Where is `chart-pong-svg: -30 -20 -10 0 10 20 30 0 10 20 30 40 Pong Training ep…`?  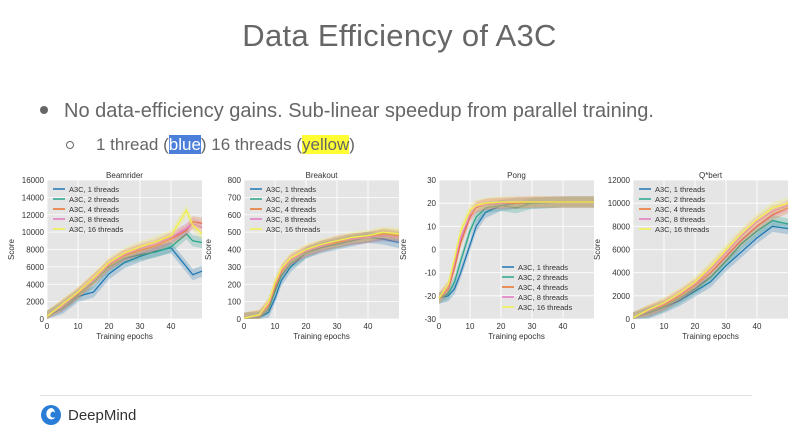
chart-pong-svg: -30 -20 -10 0 10 20 30 0 10 20 30 40 Pong Training ep… is located at coordinates (496, 256).